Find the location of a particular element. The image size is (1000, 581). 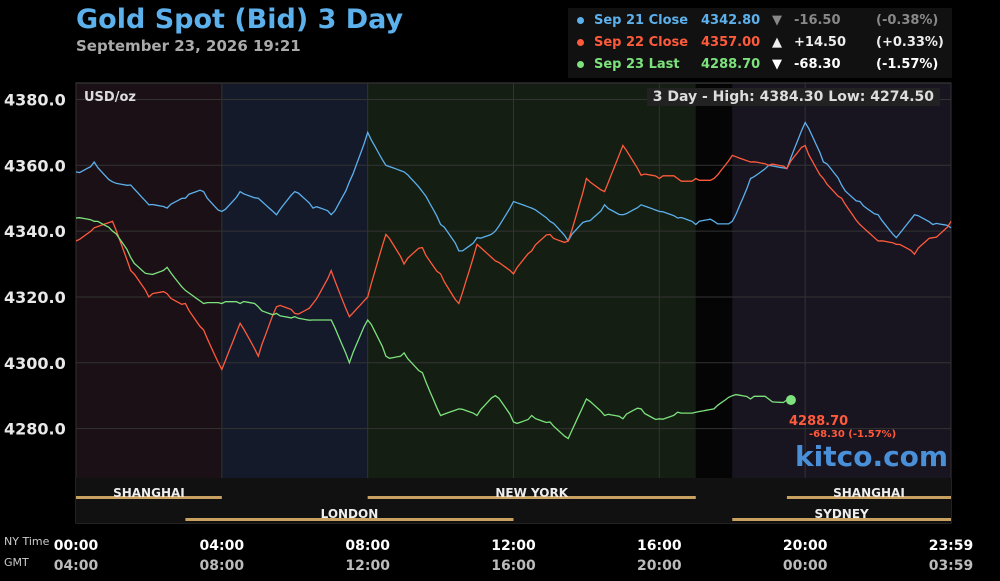

last-price-change: -68.30 (-1.57%) is located at coordinates (853, 434).